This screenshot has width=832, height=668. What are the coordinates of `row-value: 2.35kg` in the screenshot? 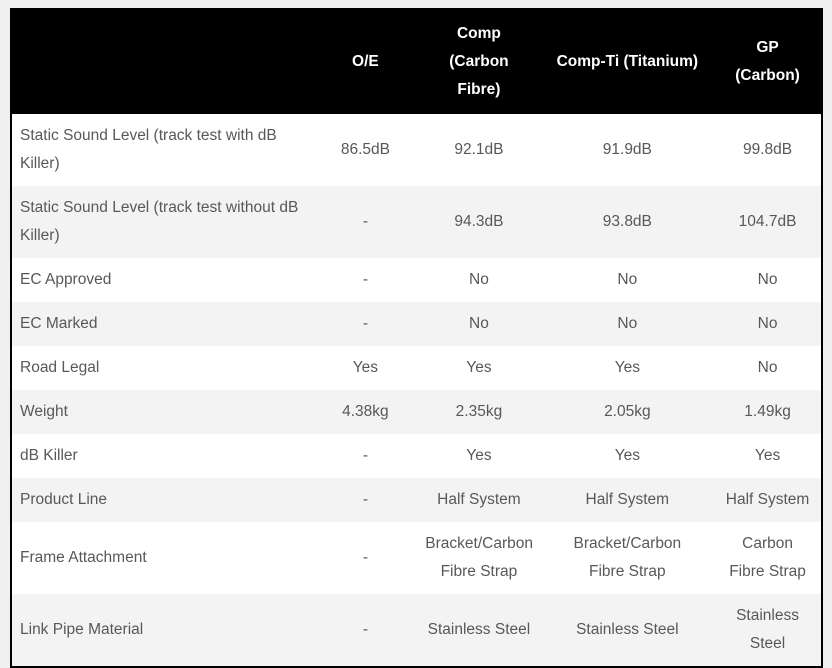 It's located at (479, 411).